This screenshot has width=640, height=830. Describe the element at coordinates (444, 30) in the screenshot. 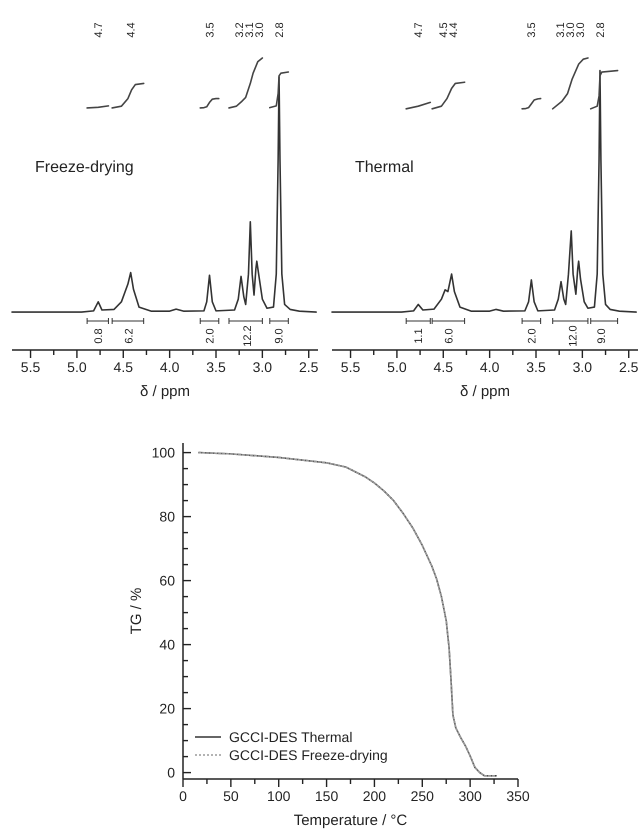

I see `text: 4.5` at that location.